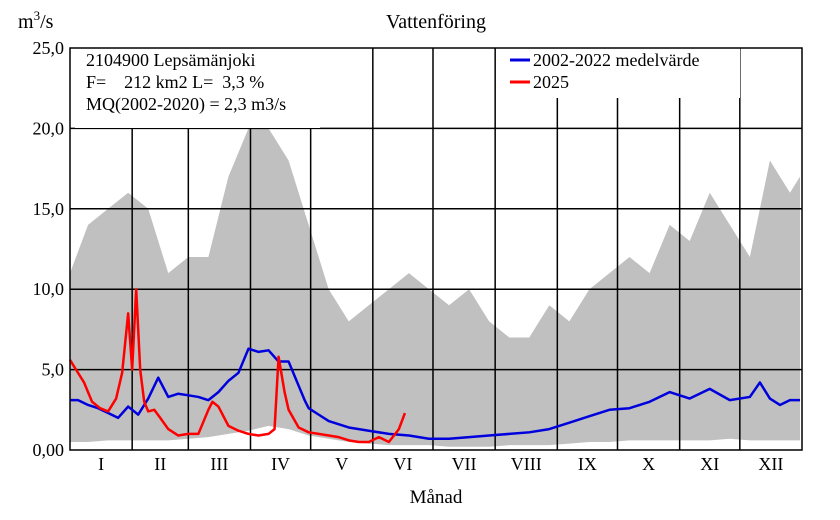 This screenshot has height=520, width=840. What do you see at coordinates (551, 82) in the screenshot?
I see `legend-label-2025: 2025` at bounding box center [551, 82].